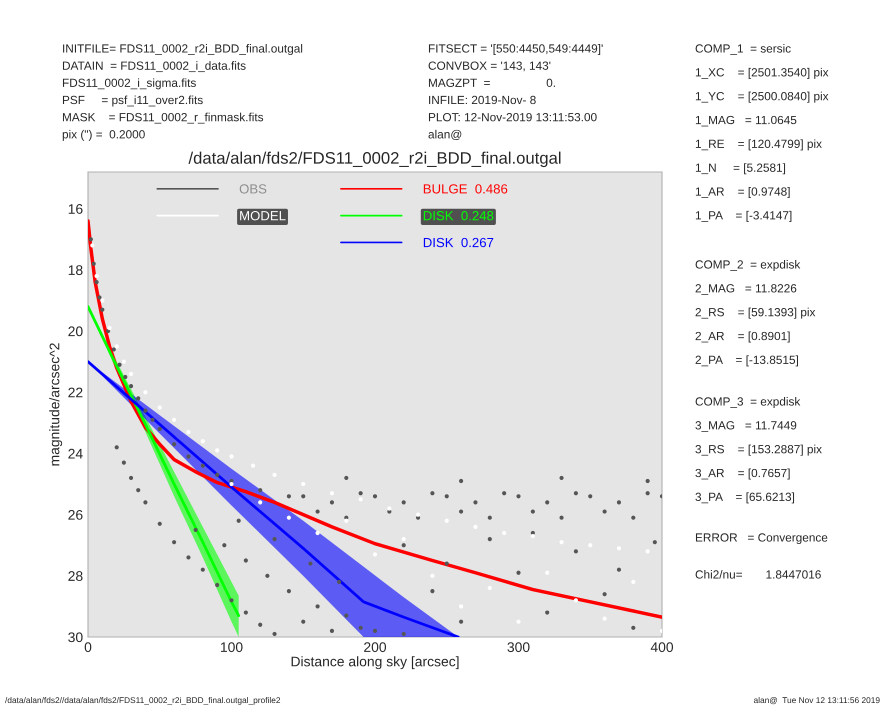 The height and width of the screenshot is (708, 885). I want to click on y-tick-label: 18, so click(75, 270).